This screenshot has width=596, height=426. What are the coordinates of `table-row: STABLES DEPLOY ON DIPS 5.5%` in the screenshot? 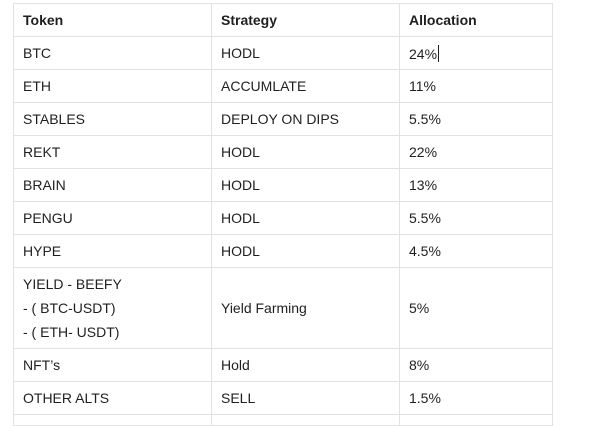 It's located at (283, 119).